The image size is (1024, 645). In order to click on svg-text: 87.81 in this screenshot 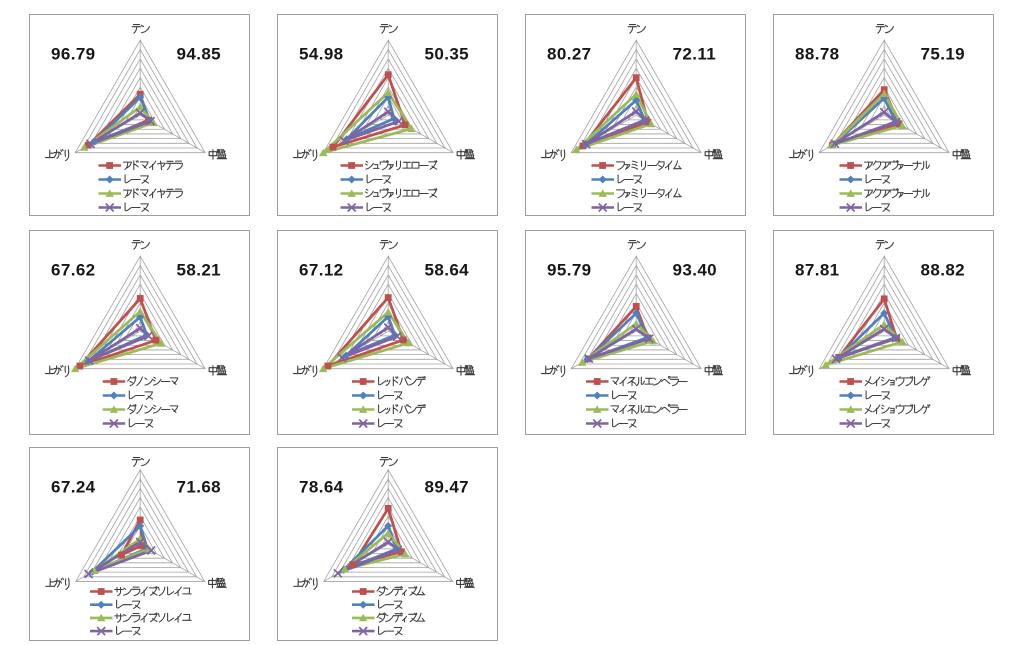, I will do `click(817, 270)`.